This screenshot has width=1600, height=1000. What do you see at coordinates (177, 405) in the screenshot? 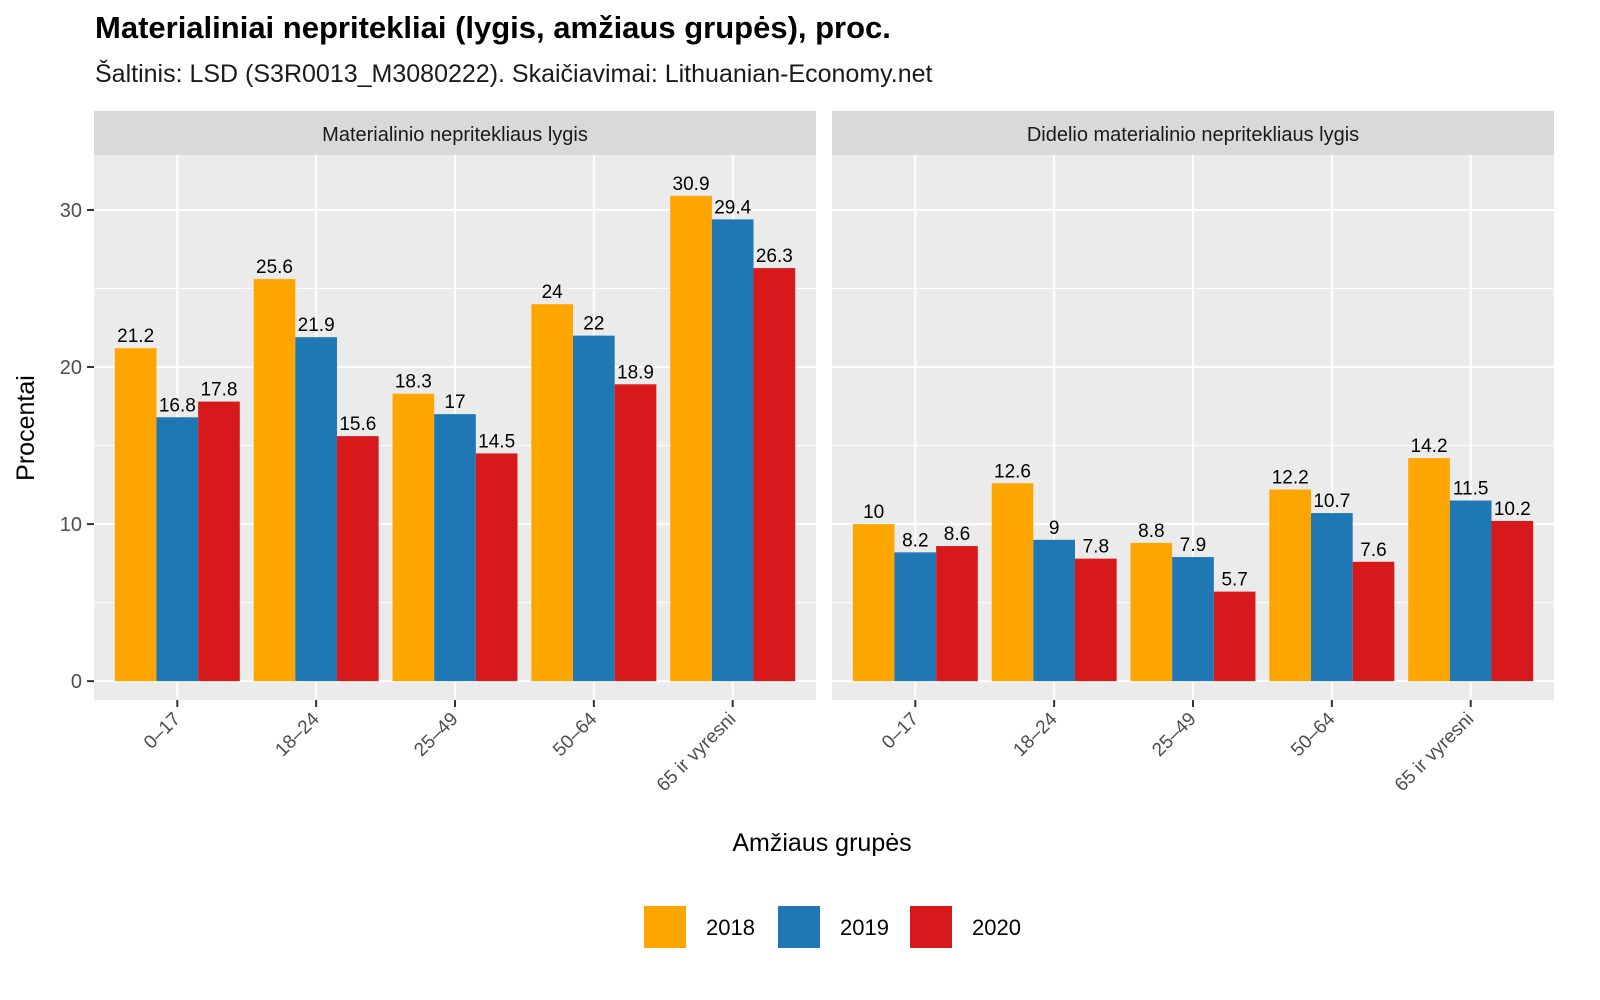
I see `bar-value-label: 16.8` at bounding box center [177, 405].